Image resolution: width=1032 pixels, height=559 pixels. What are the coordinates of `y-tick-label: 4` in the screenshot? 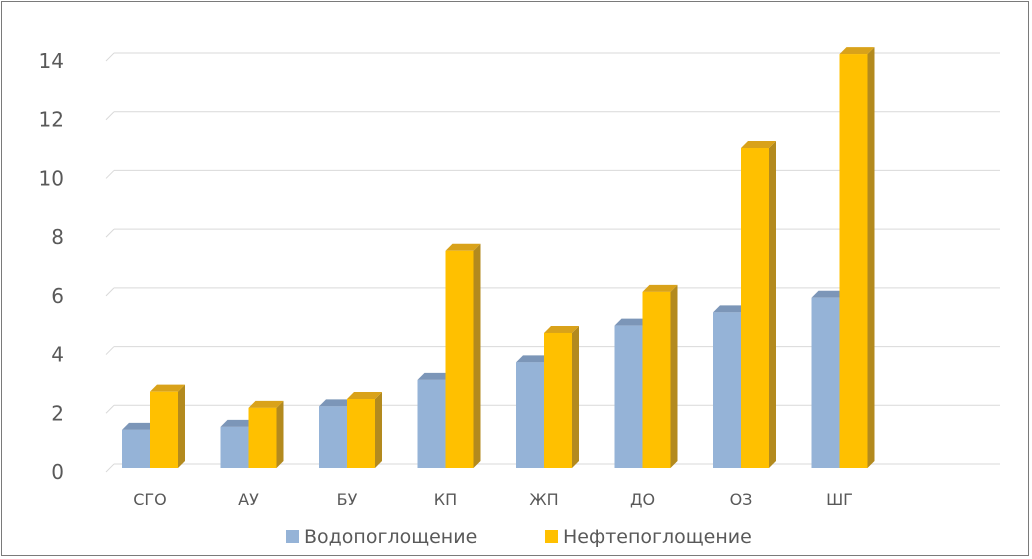 It's located at (57, 355).